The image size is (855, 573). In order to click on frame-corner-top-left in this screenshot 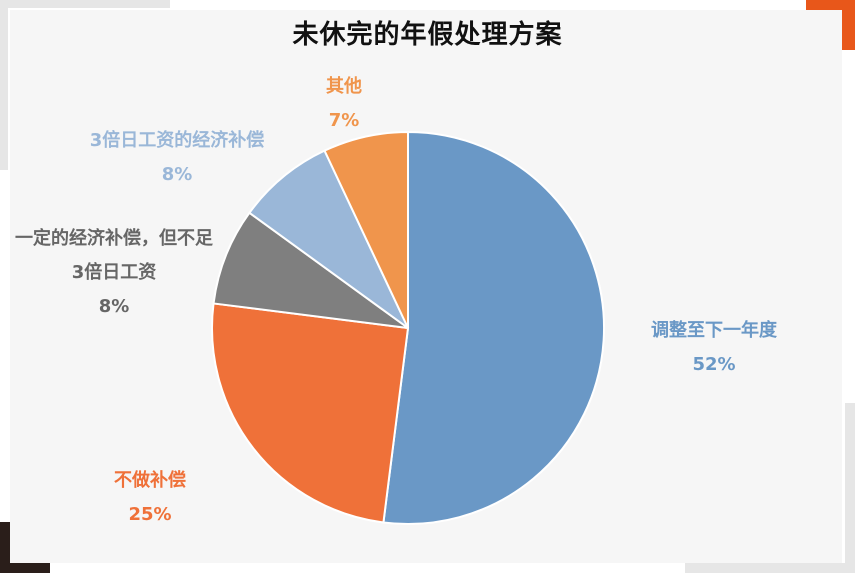, I will do `click(85, 4)`.